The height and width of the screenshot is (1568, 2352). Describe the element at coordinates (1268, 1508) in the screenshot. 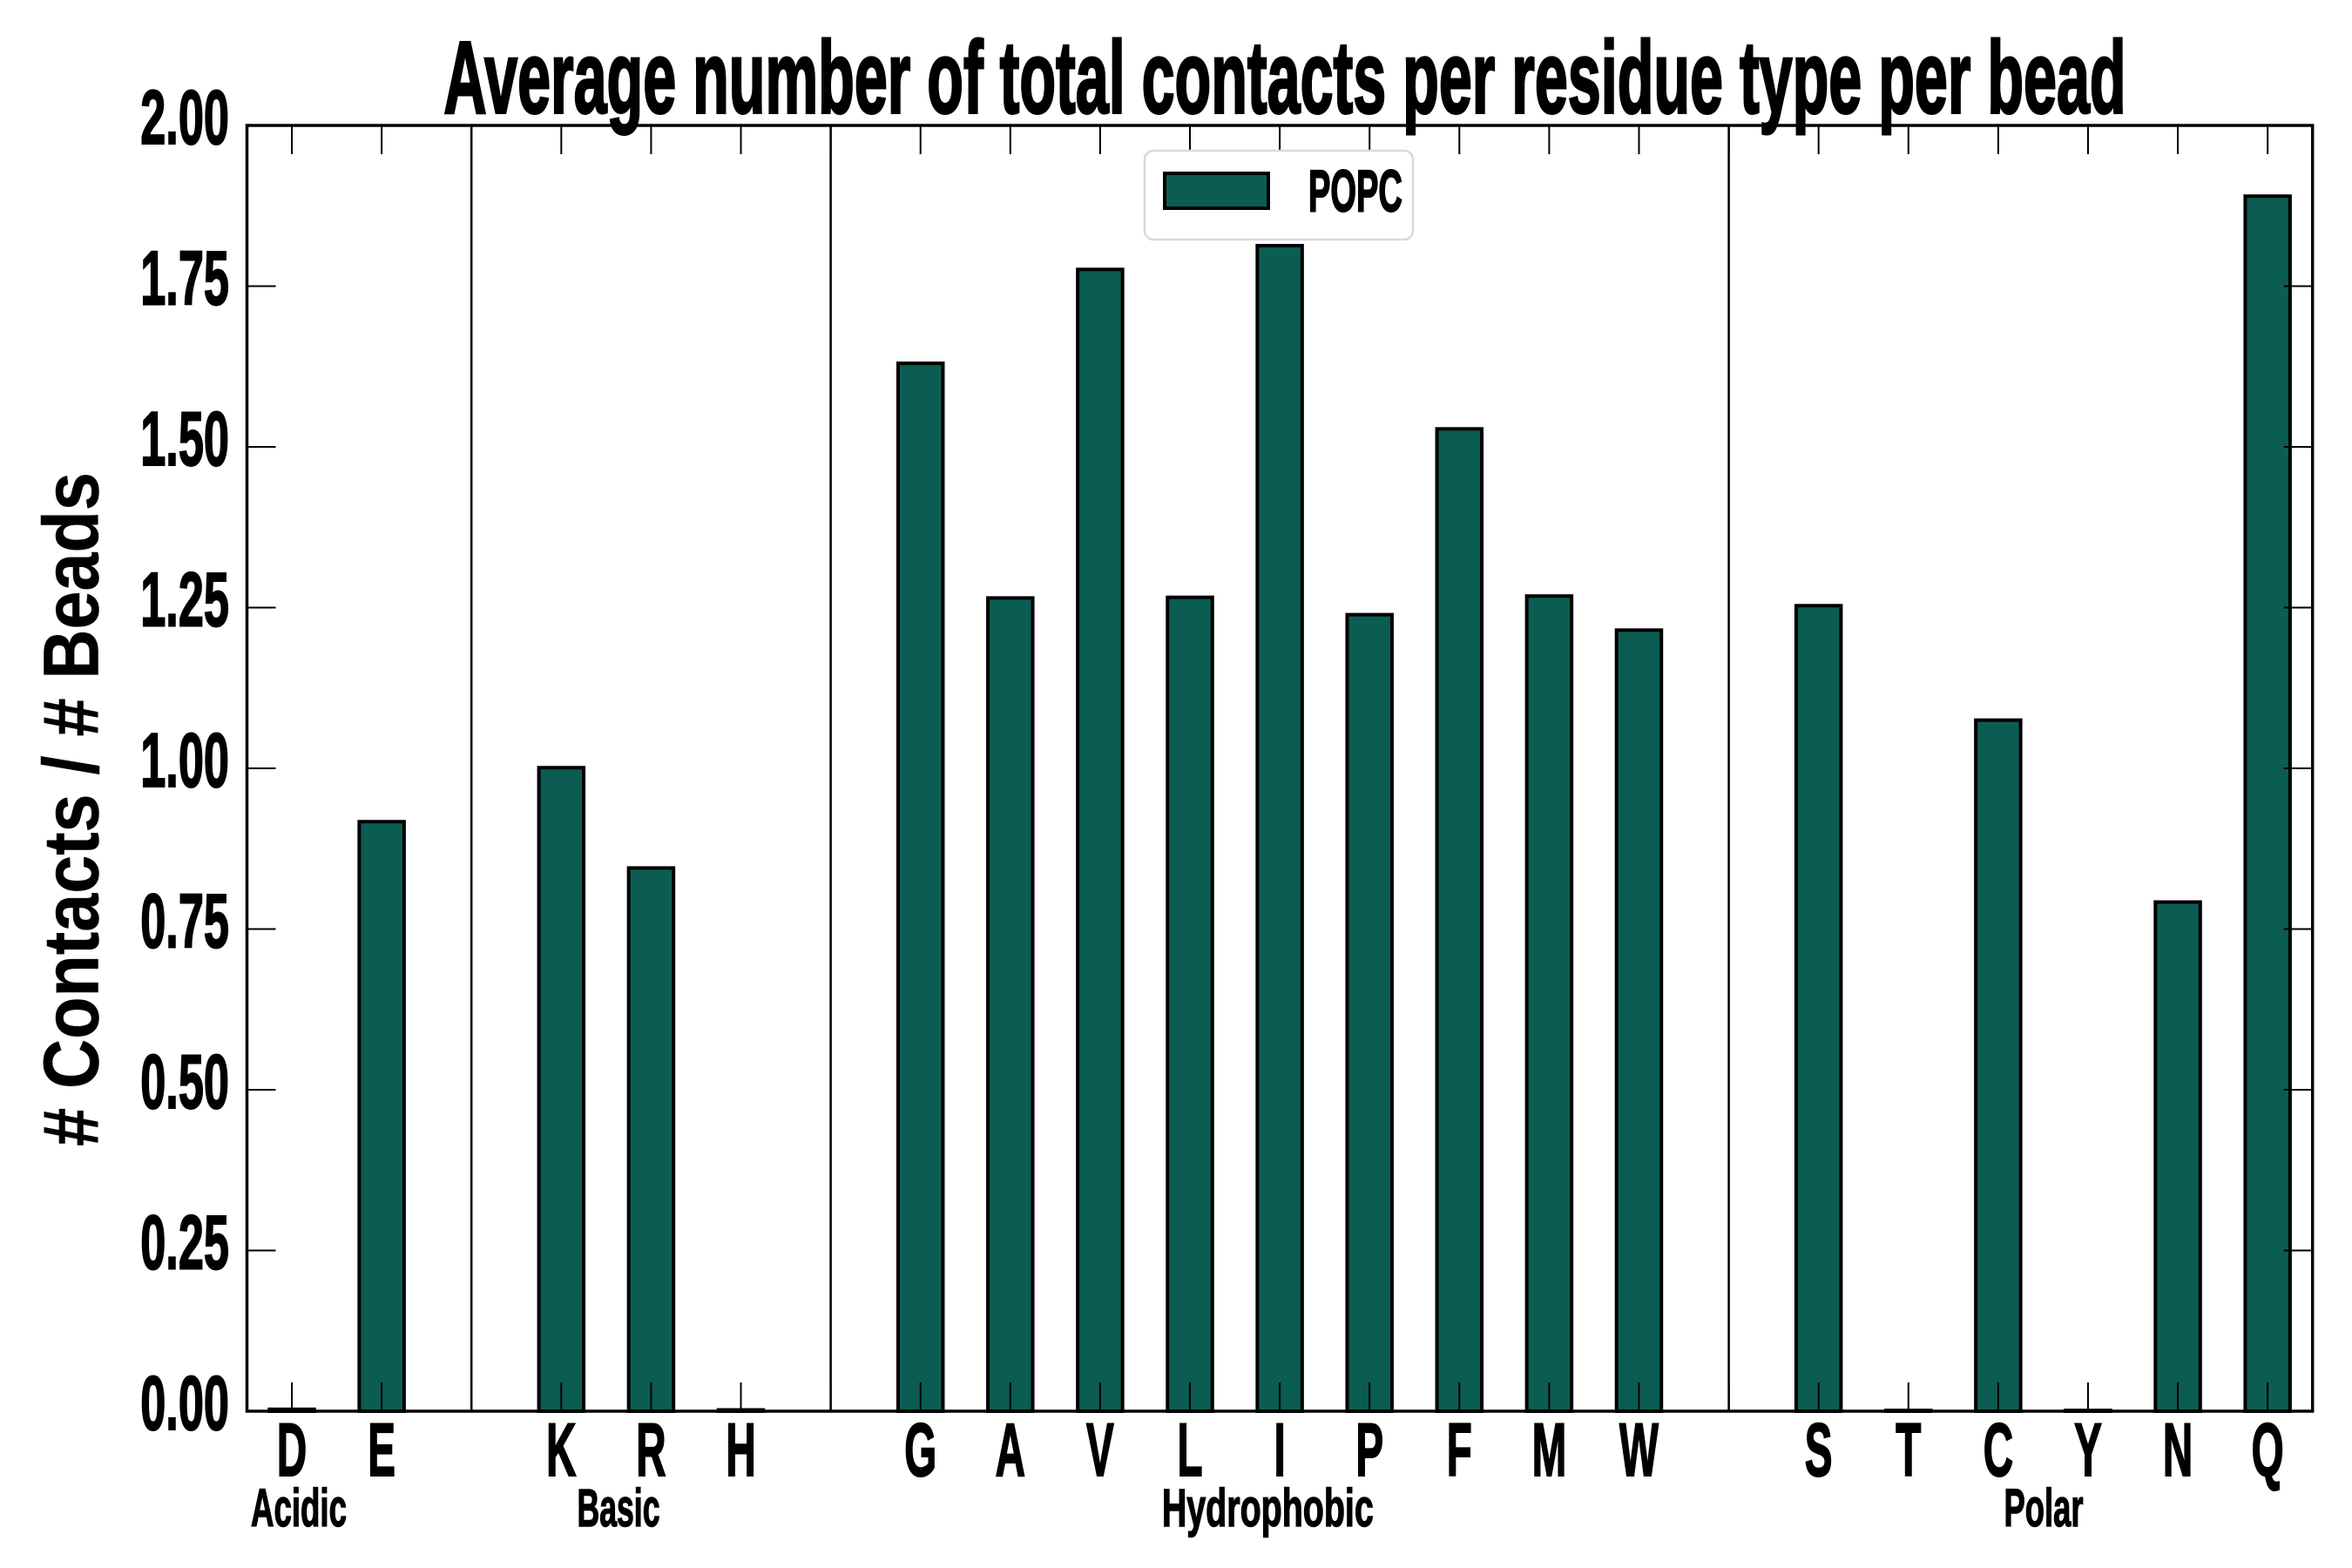

I see `svg-text: Hydrophobic` at that location.